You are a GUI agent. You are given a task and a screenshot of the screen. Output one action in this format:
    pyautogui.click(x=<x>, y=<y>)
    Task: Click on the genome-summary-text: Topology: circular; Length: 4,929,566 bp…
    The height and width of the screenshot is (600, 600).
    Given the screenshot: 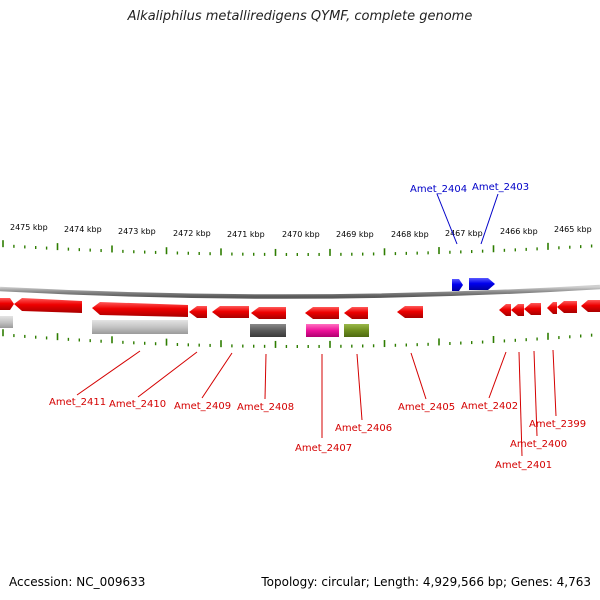 What is the action you would take?
    pyautogui.click(x=426, y=582)
    